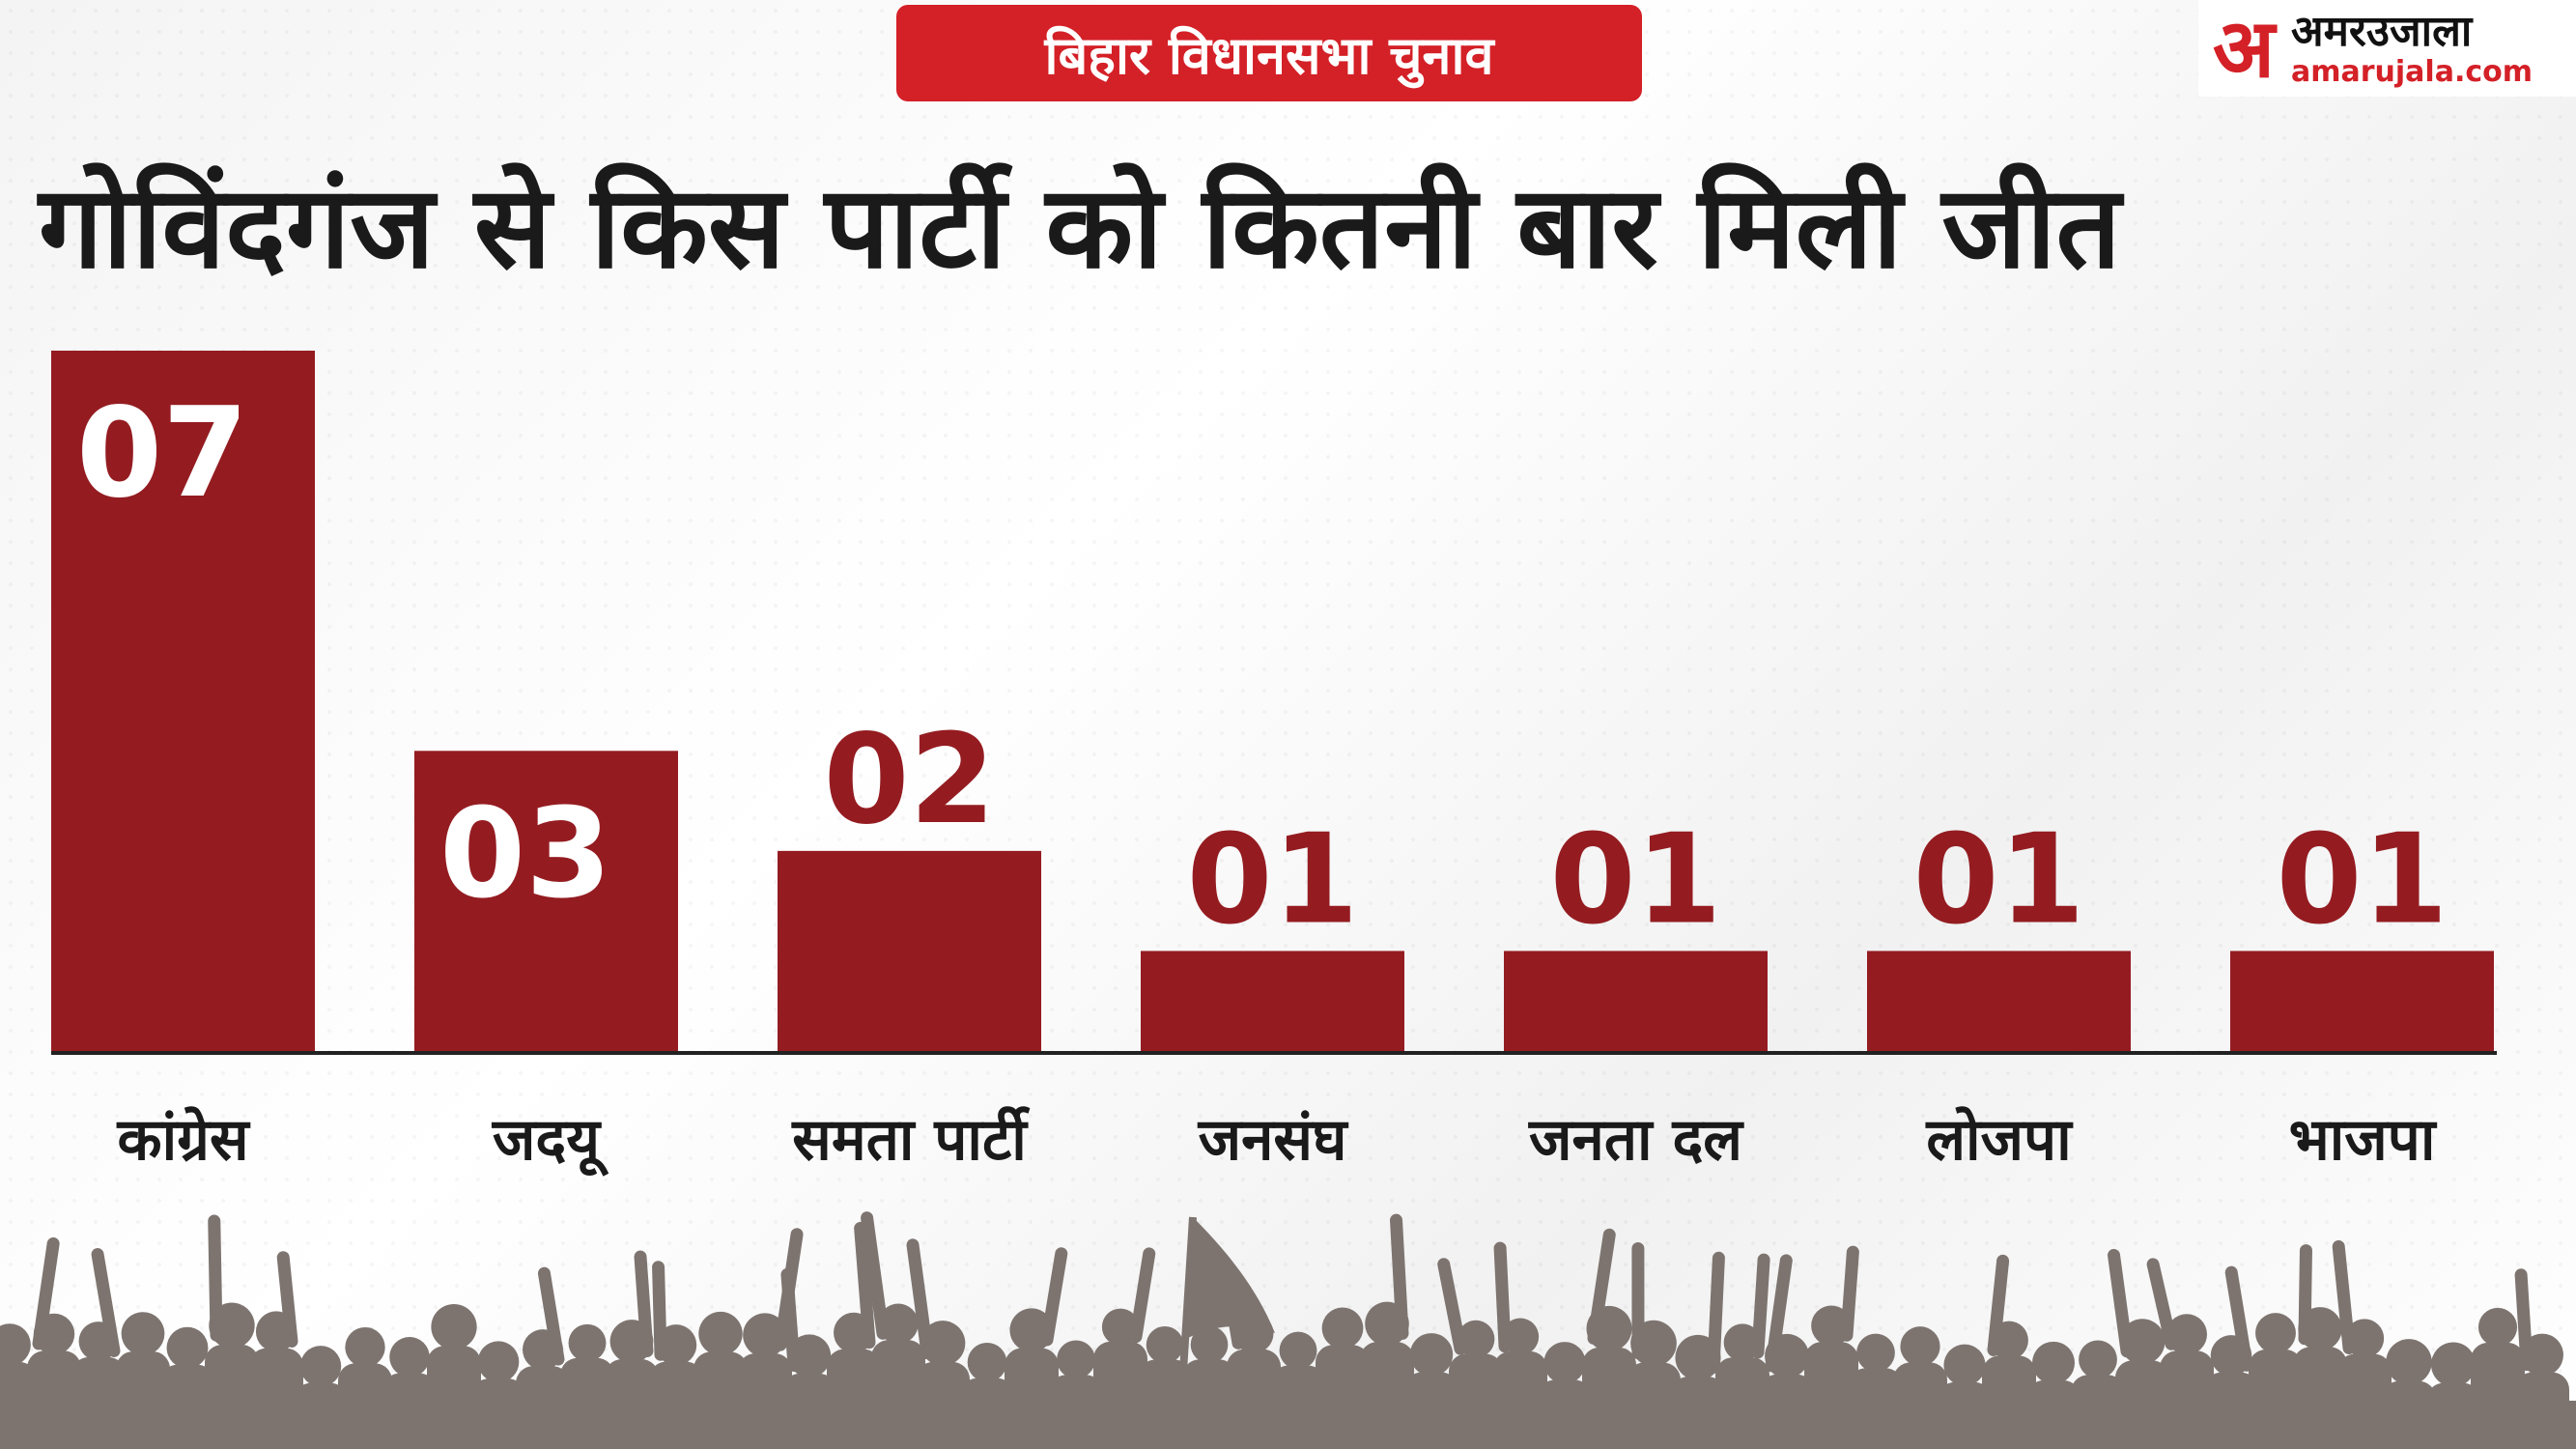 Image resolution: width=2576 pixels, height=1449 pixels. I want to click on category-label-6: लोजपा, so click(1999, 1140).